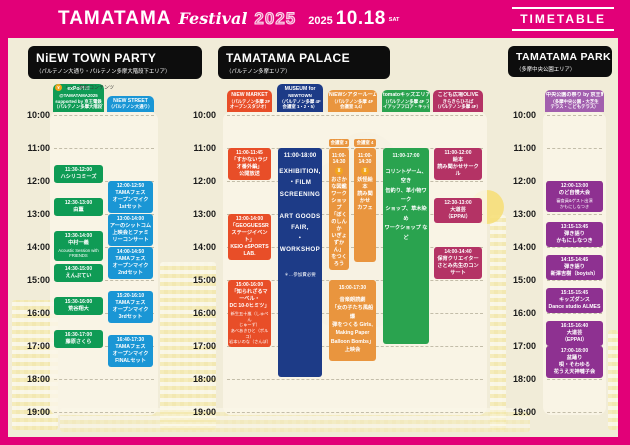 This screenshot has width=630, height=445. I want to click on event-title: TAMAフェス オープンマイク 2ndセット, so click(130, 266).